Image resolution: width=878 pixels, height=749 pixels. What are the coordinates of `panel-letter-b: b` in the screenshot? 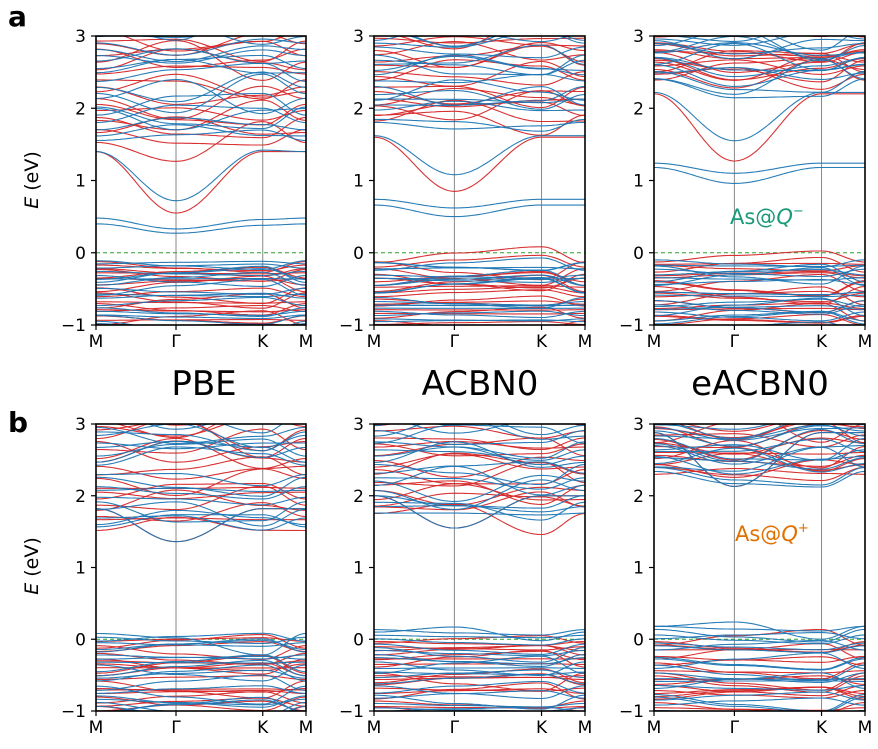 It's located at (18, 422).